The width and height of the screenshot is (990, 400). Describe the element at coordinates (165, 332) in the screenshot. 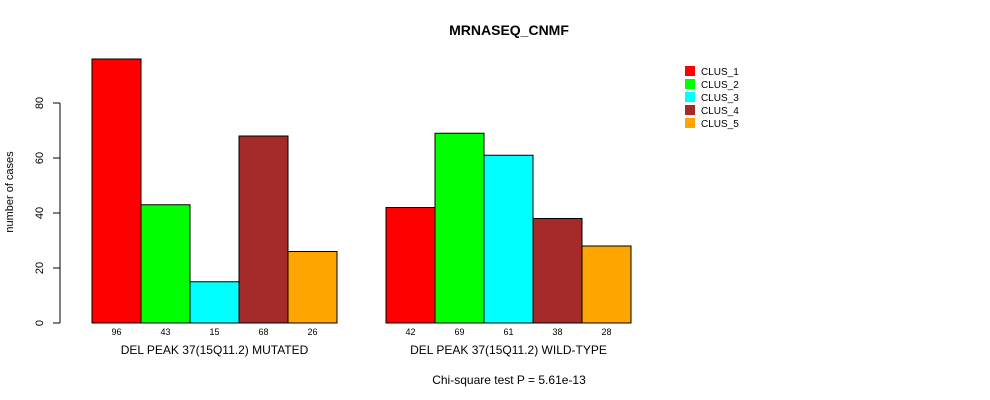

I see `bar-count-label: 43` at that location.